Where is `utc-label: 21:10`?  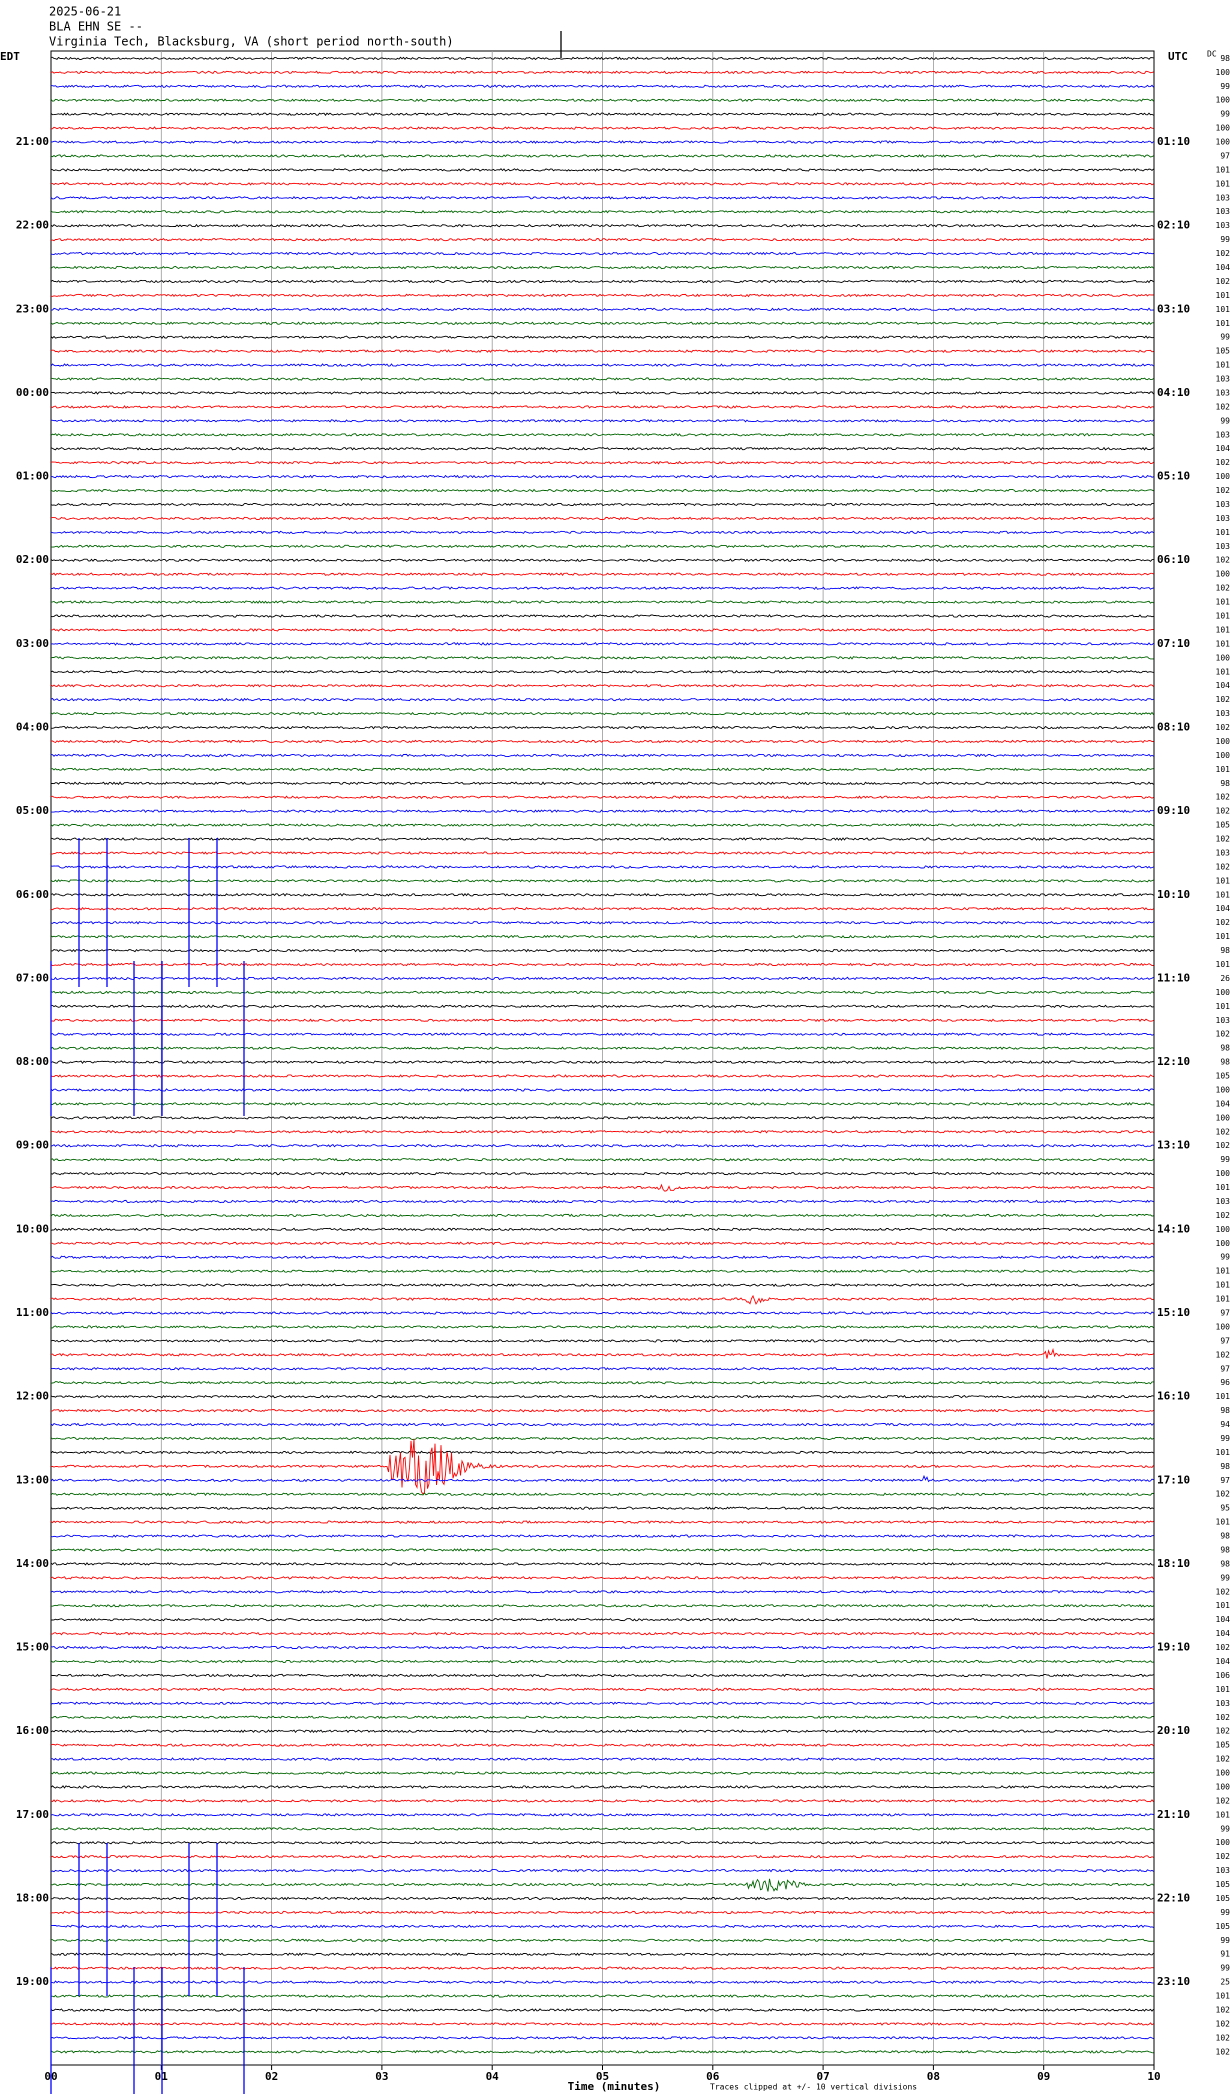
utc-label: 21:10 is located at coordinates (1173, 1814).